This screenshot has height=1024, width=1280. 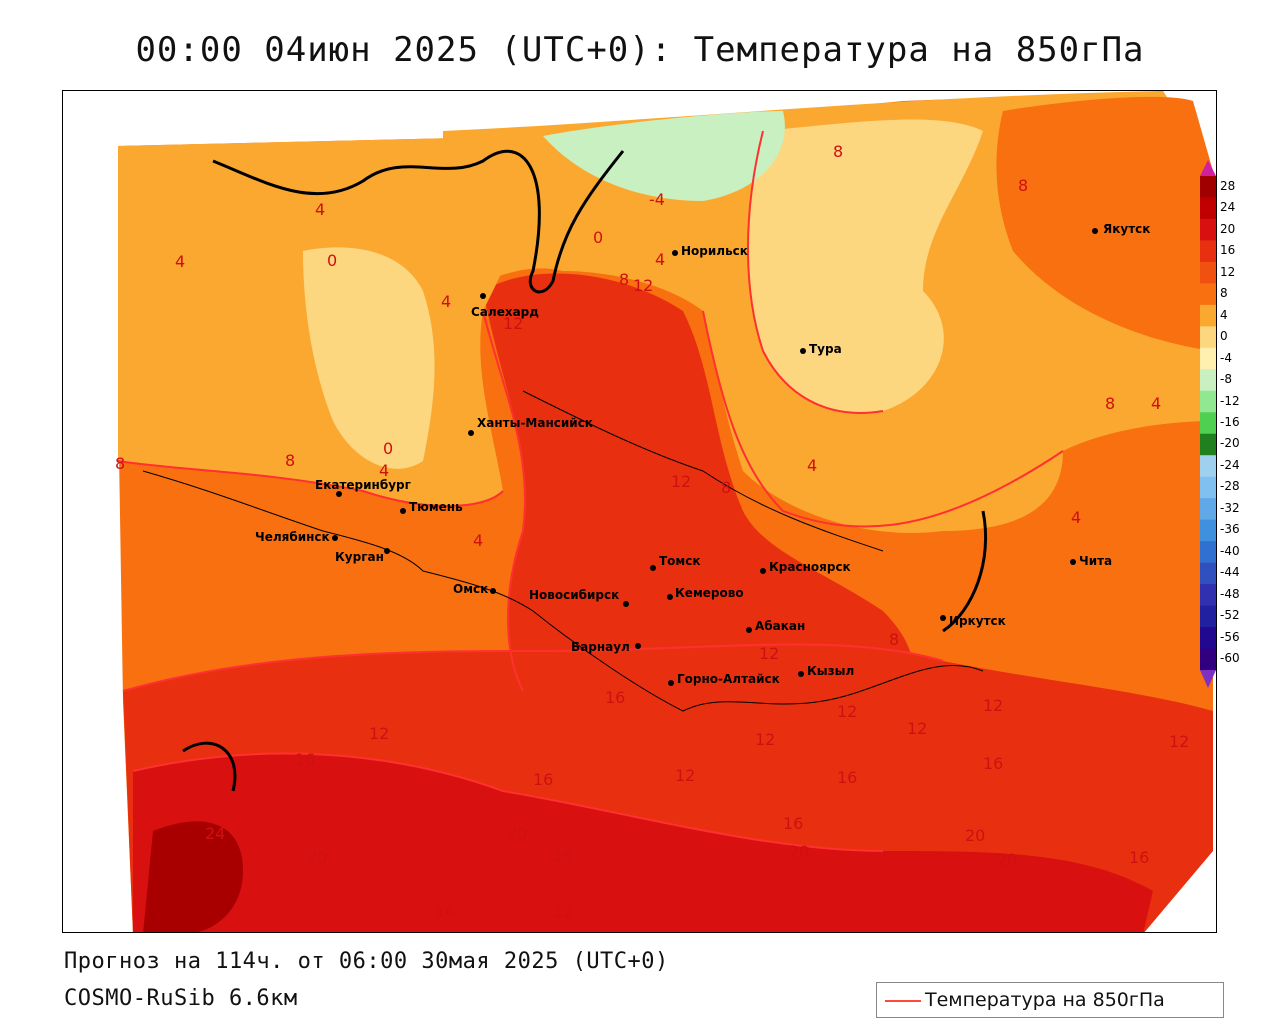 What do you see at coordinates (1230, 529) in the screenshot?
I see `colorbar-tick-label: -36` at bounding box center [1230, 529].